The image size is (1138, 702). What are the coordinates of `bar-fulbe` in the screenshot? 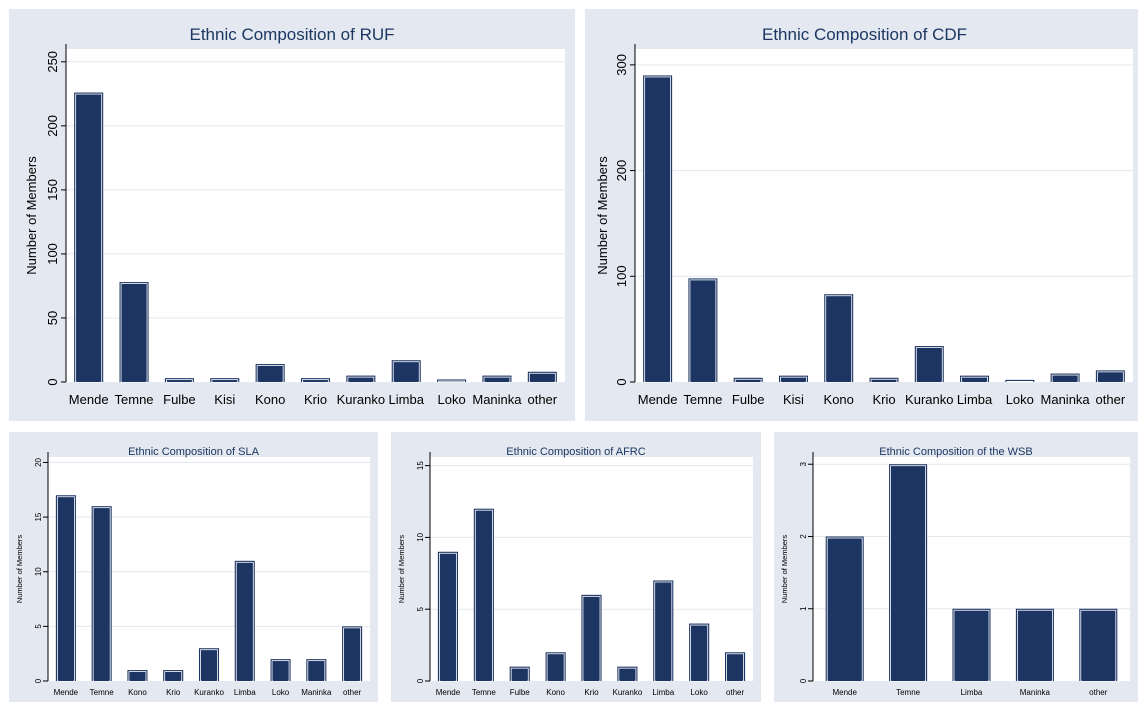 It's located at (748, 380).